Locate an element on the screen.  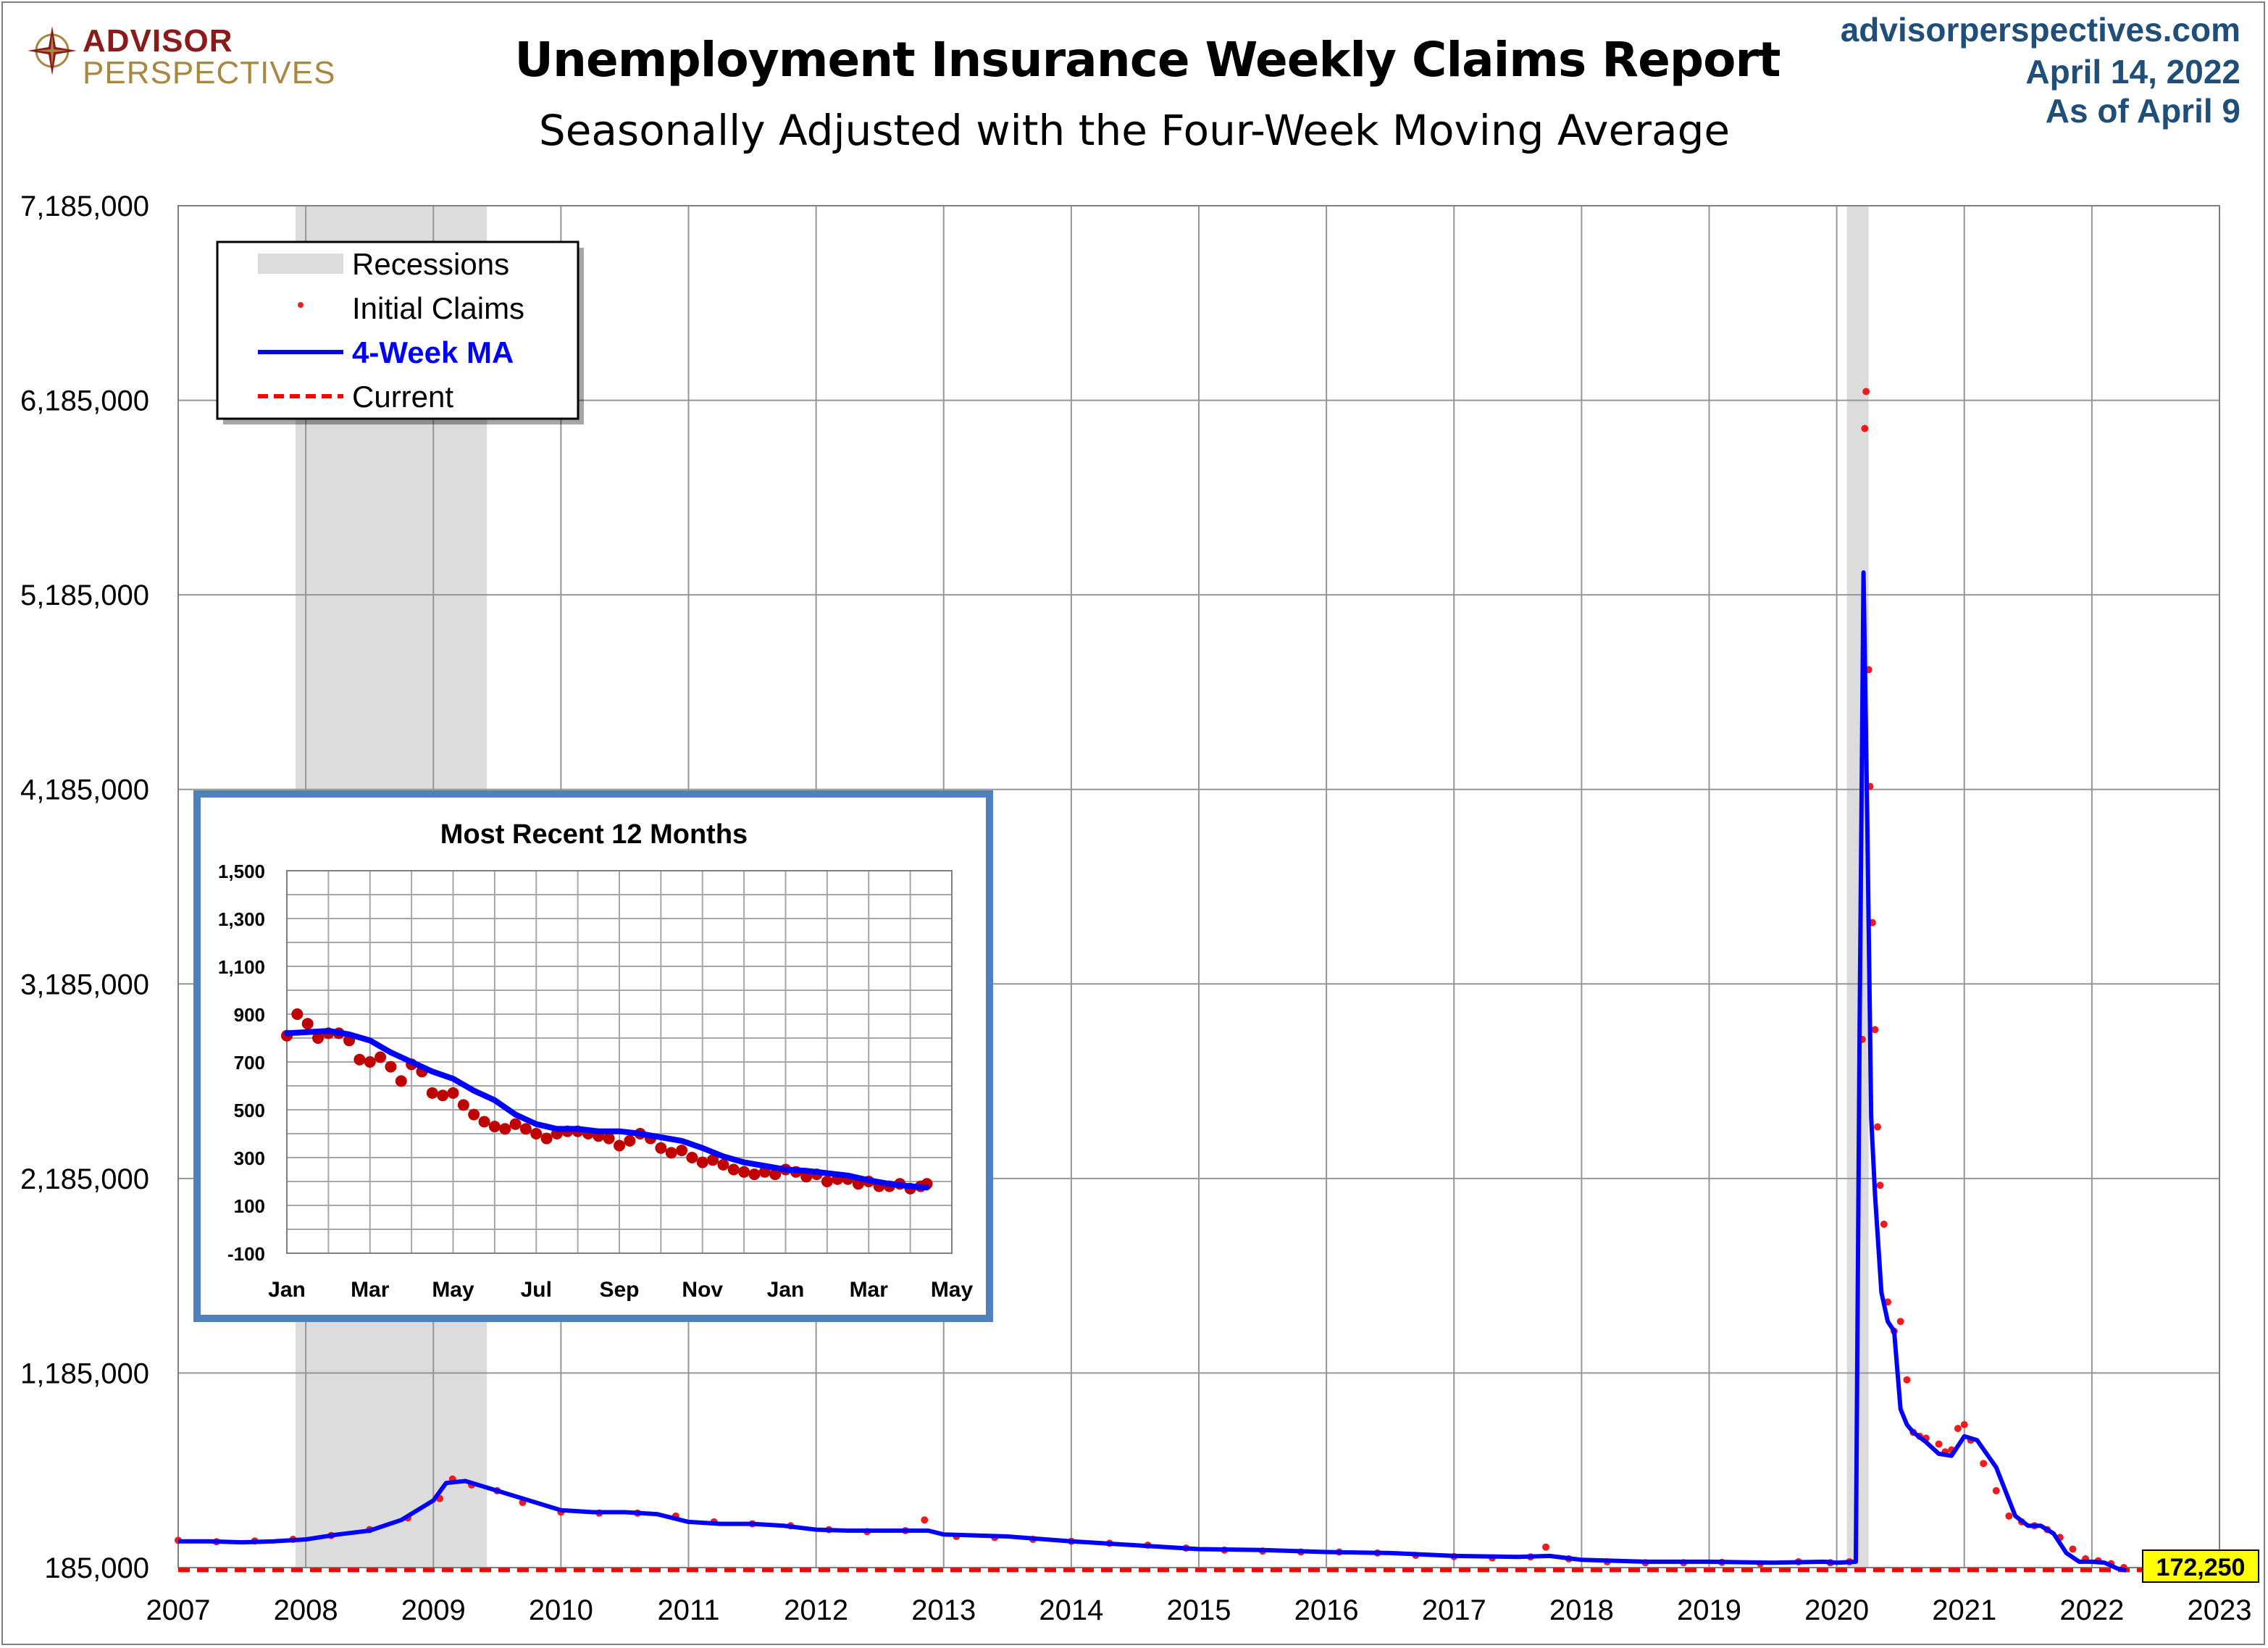
x-tick-label: 2023 is located at coordinates (2220, 1610).